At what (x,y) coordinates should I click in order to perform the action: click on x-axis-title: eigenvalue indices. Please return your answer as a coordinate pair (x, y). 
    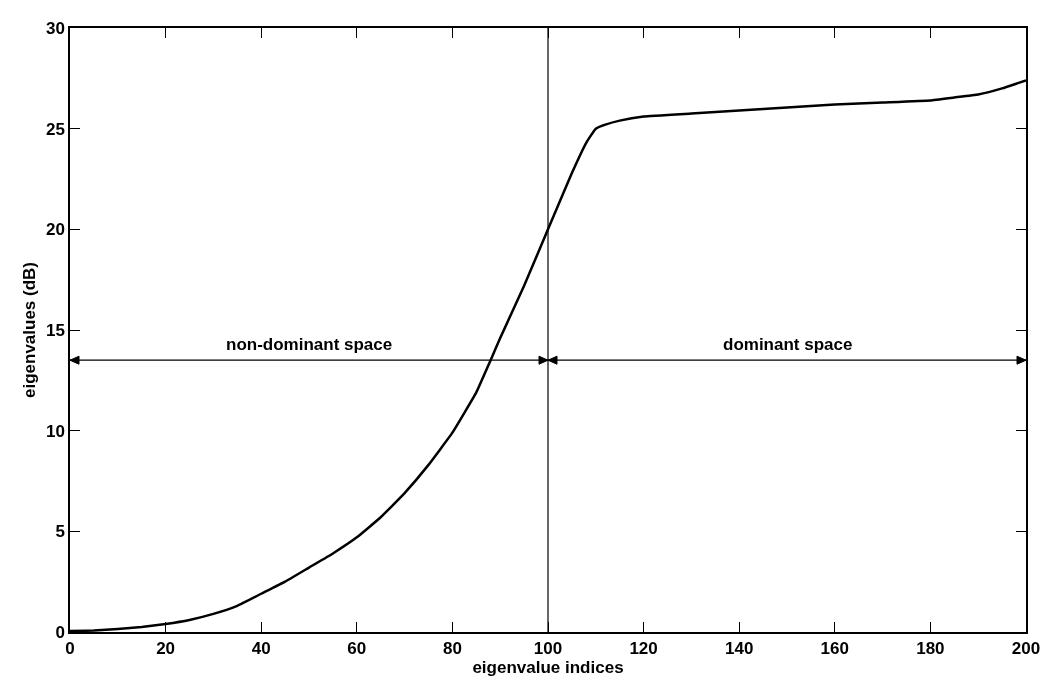
    Looking at the image, I should click on (548, 668).